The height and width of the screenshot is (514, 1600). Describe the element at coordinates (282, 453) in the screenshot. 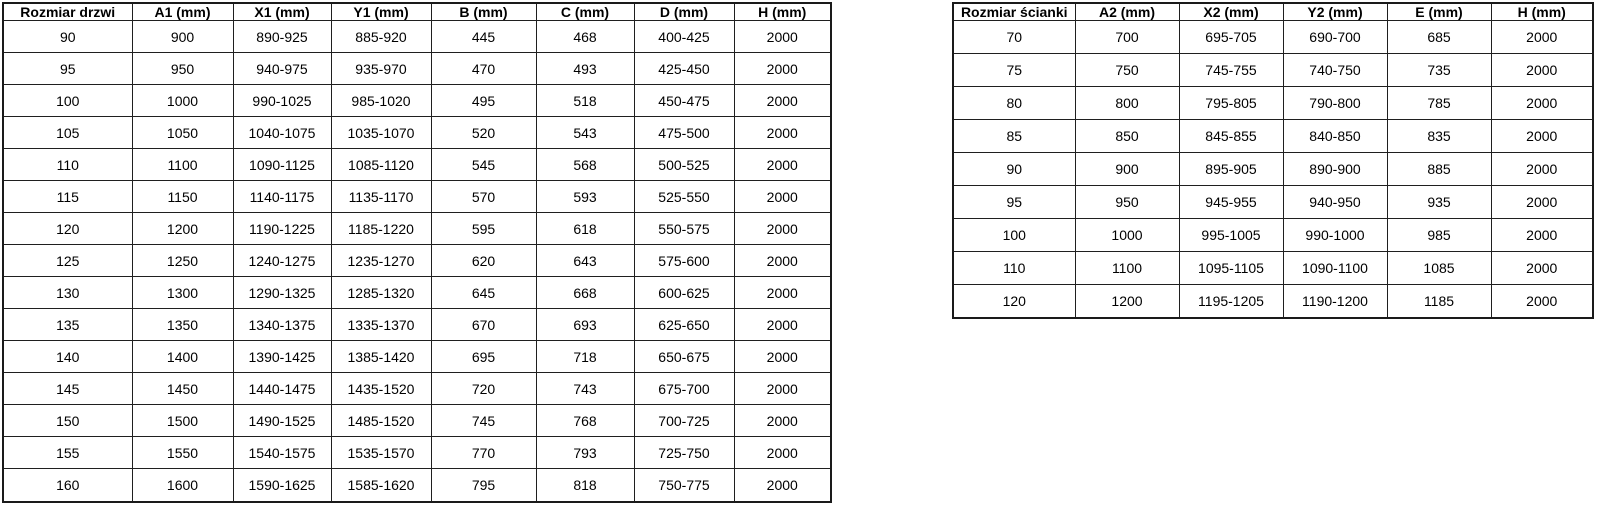

I see `table-cell: 1540-1575` at that location.